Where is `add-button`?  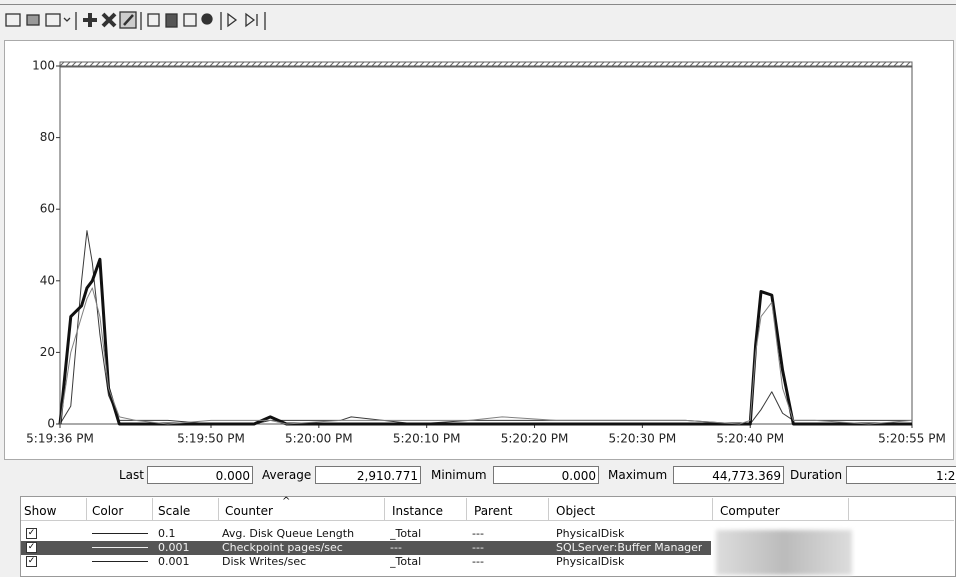 add-button is located at coordinates (90, 20).